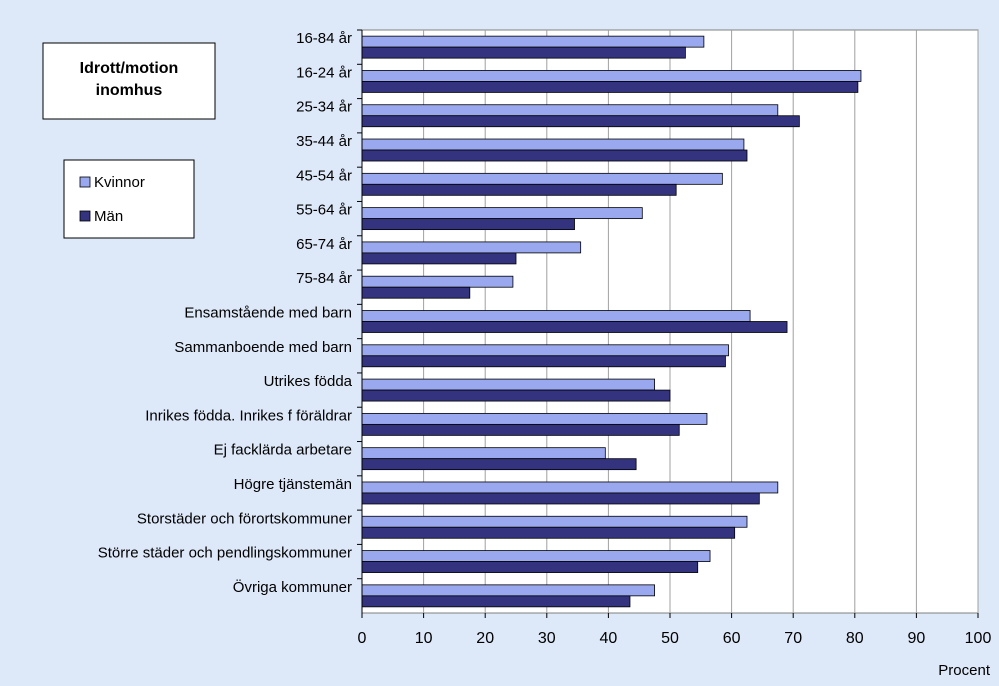 The height and width of the screenshot is (686, 999). I want to click on x-tick-label: 40, so click(609, 638).